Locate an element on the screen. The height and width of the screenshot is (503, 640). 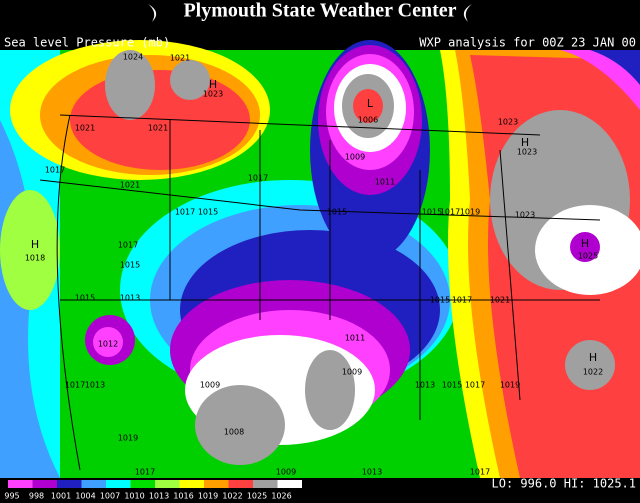
legend-label: 1025 is located at coordinates (257, 496).